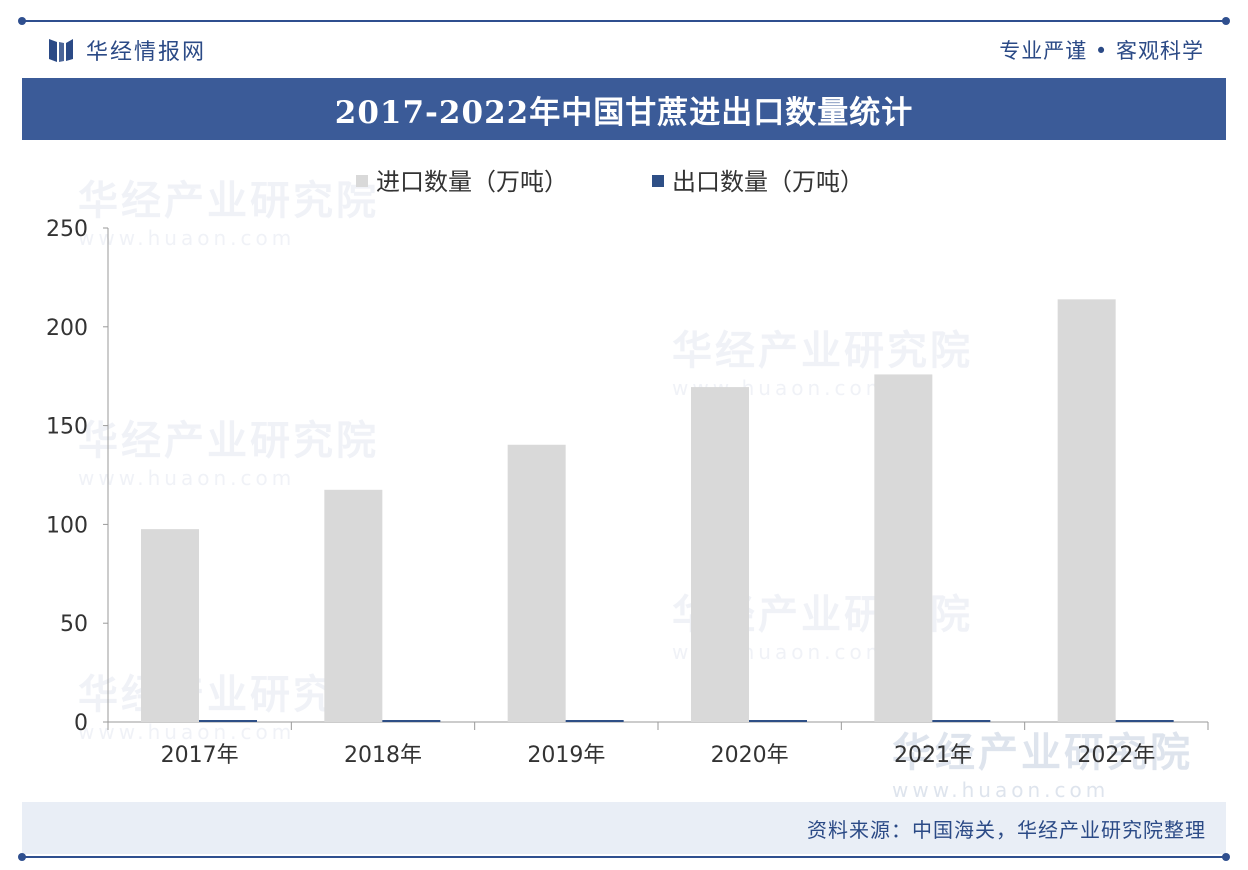  Describe the element at coordinates (67, 427) in the screenshot. I see `y-tick-label: 150` at that location.